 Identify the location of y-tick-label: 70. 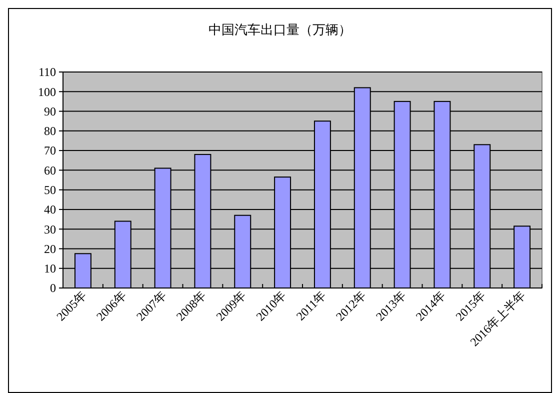
(50, 151).